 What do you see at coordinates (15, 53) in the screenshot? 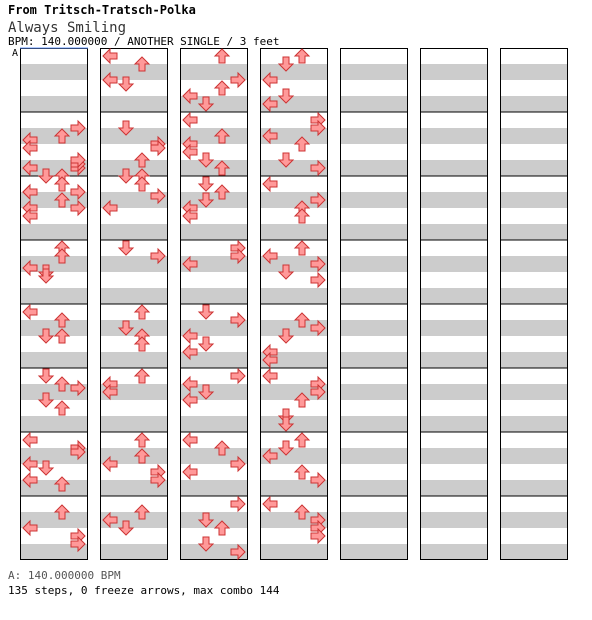
I see `bpm-marker-label: A` at bounding box center [15, 53].